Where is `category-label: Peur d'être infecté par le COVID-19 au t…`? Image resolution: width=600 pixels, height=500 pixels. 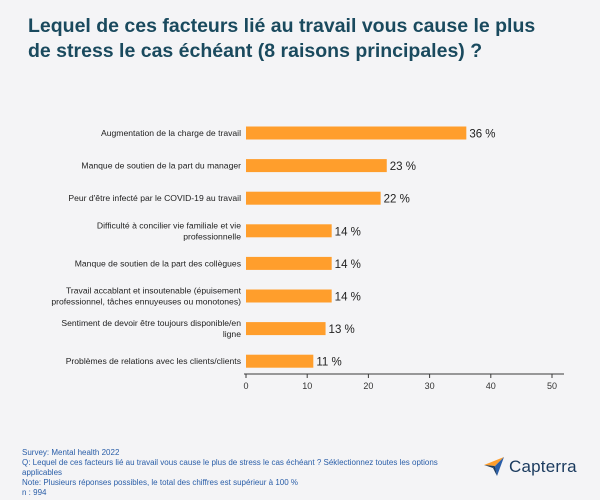 category-label: Peur d'être infecté par le COVID-19 au t… is located at coordinates (154, 198).